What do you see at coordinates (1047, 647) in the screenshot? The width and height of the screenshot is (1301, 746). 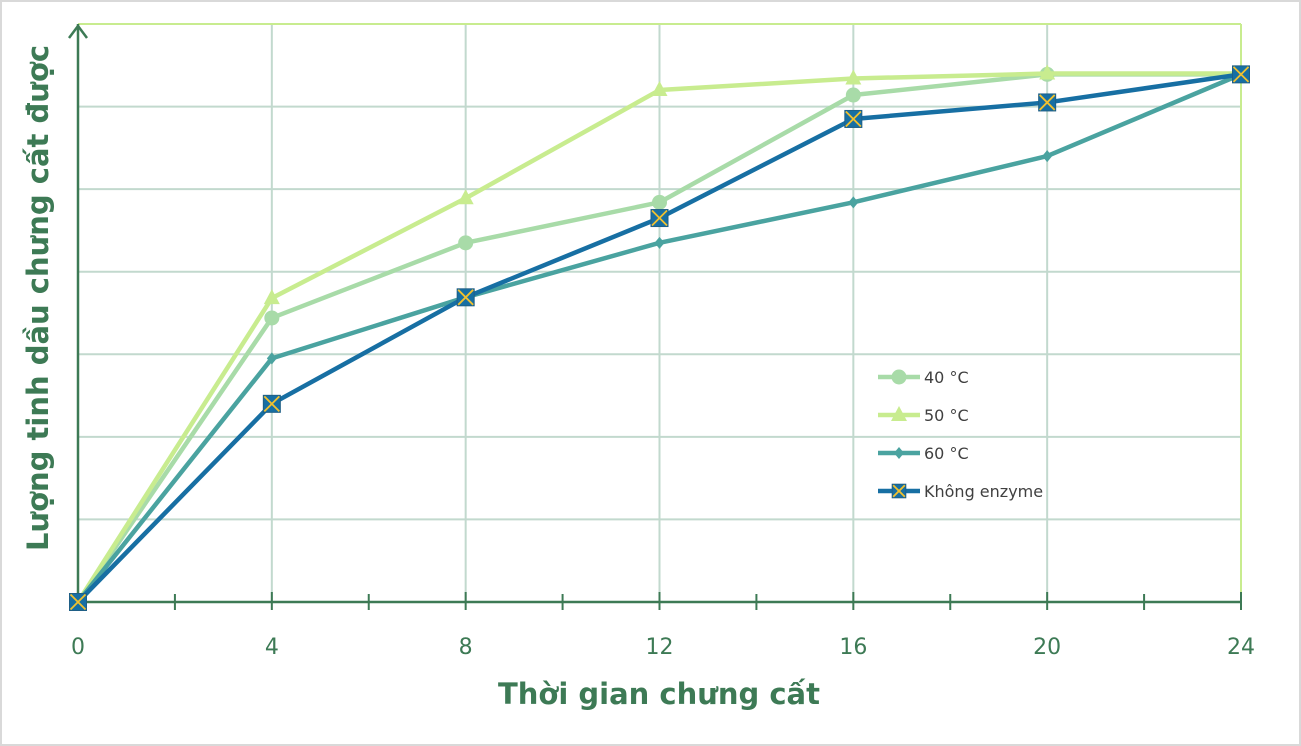 I see `x-tick-label: 20` at bounding box center [1047, 647].